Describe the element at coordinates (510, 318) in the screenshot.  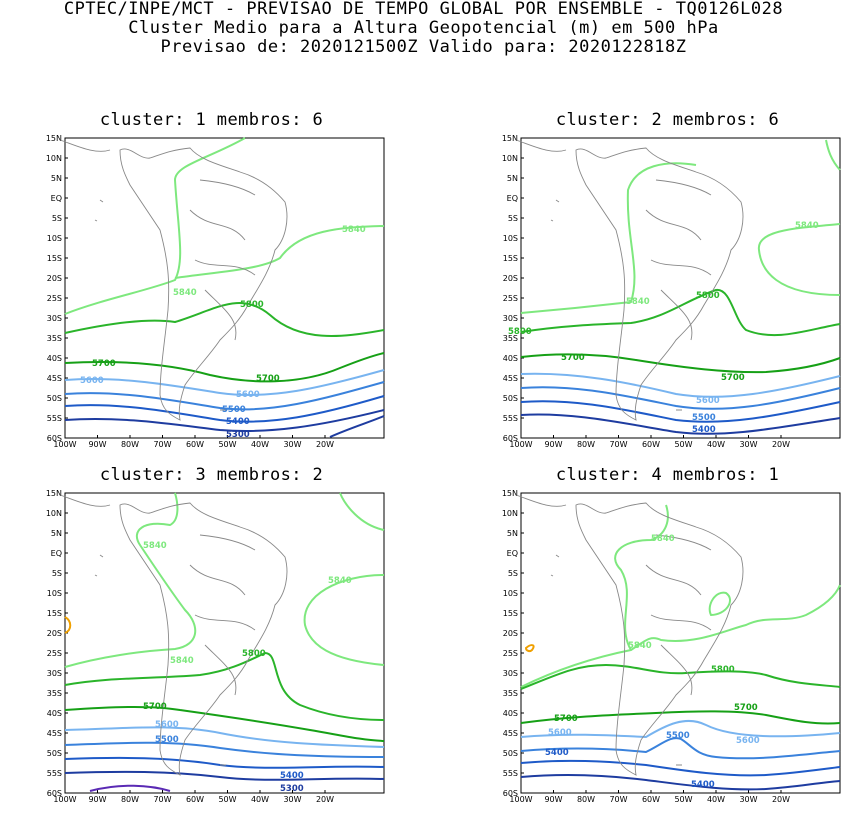
I see `lat-tick-label: 30S` at that location.